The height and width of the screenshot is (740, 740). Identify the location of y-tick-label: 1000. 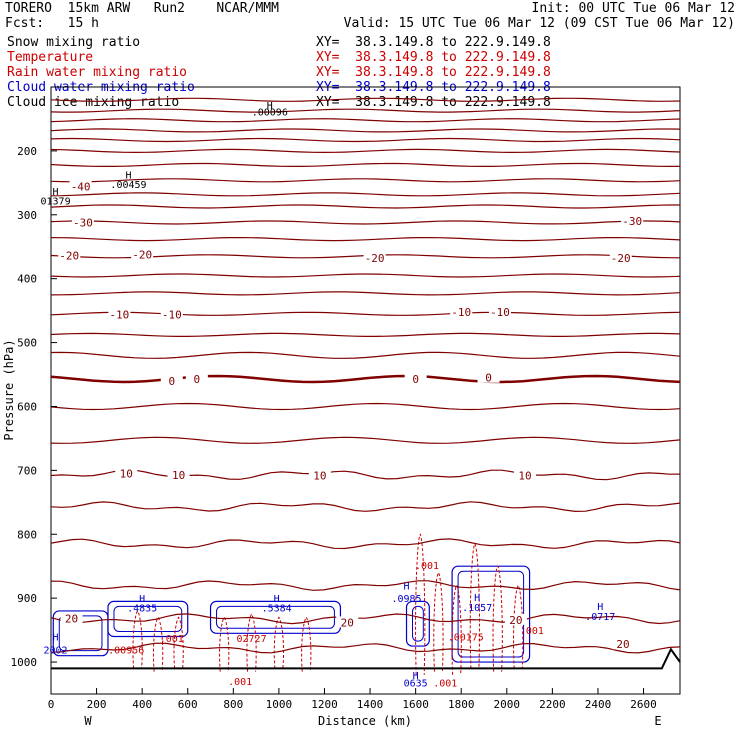
(24, 662).